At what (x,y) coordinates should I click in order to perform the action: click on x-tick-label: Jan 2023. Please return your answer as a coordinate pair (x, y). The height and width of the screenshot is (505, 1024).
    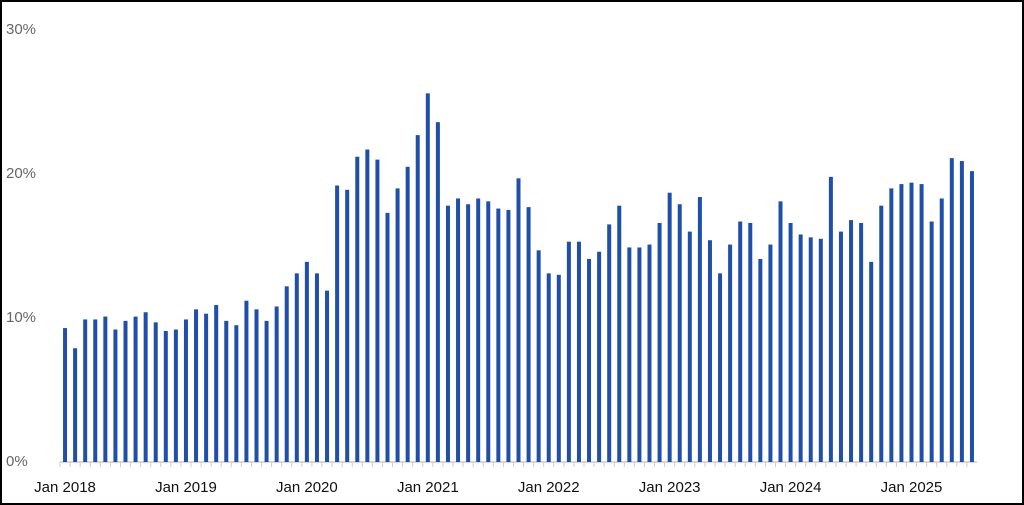
    Looking at the image, I should click on (670, 487).